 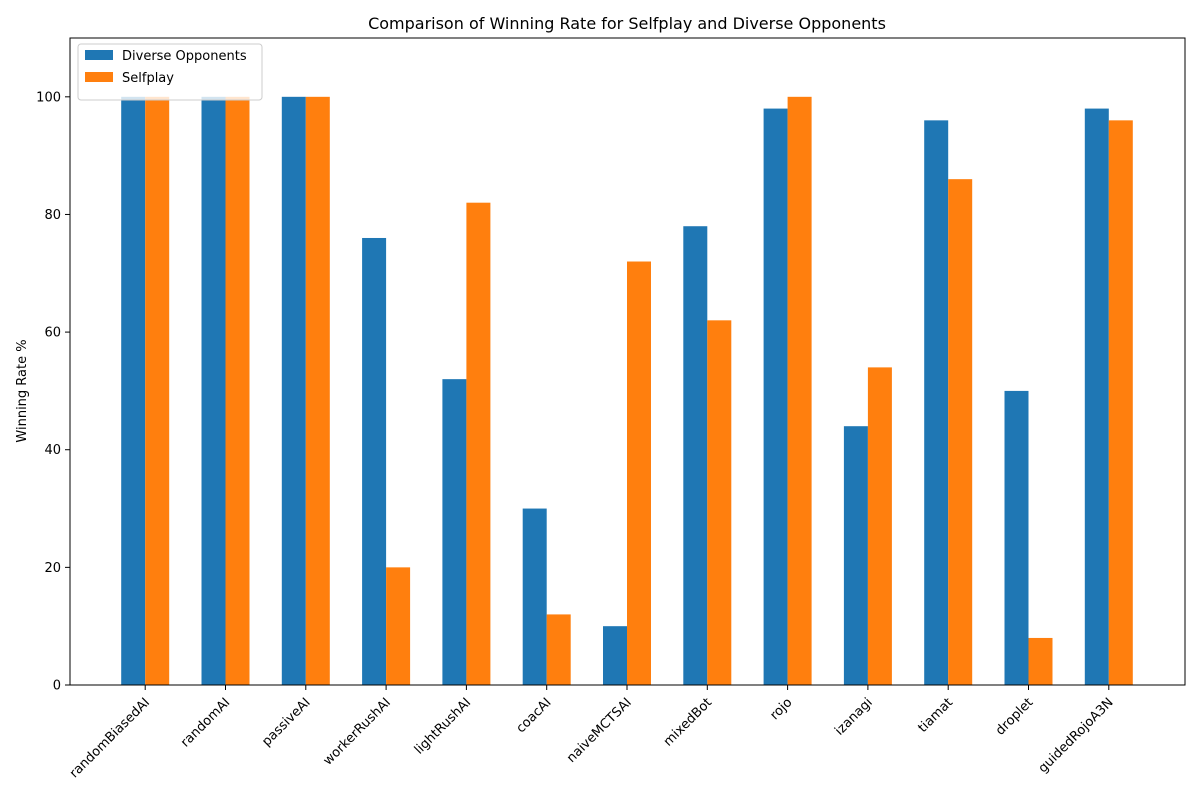 I want to click on bar-selfplay-lightRushAI, so click(x=478, y=443).